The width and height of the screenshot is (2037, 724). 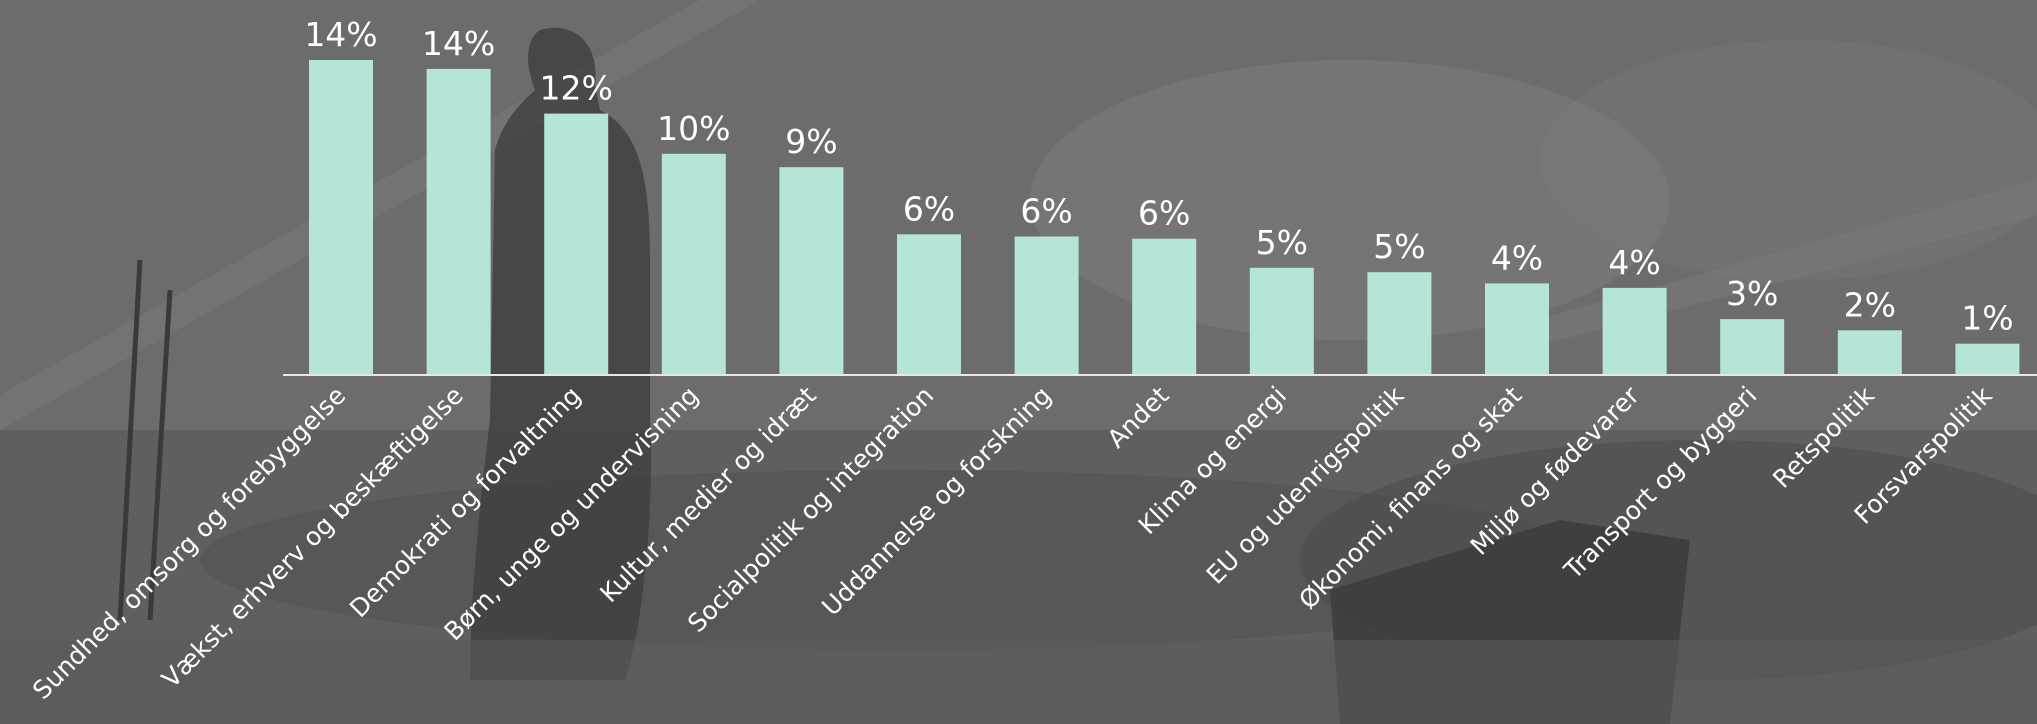 I want to click on value-label-7: 6%, so click(x=1164, y=213).